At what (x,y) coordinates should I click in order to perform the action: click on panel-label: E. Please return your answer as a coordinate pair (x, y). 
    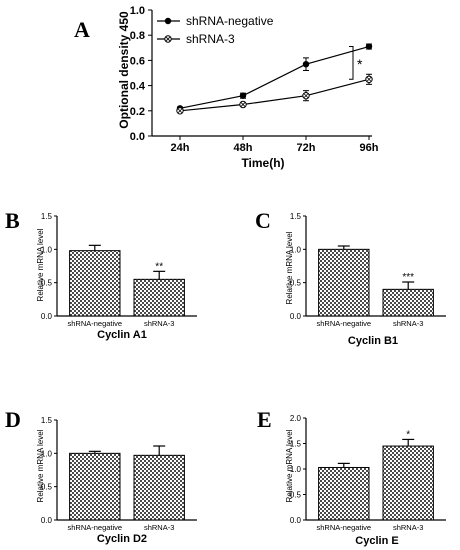
    Looking at the image, I should click on (264, 419).